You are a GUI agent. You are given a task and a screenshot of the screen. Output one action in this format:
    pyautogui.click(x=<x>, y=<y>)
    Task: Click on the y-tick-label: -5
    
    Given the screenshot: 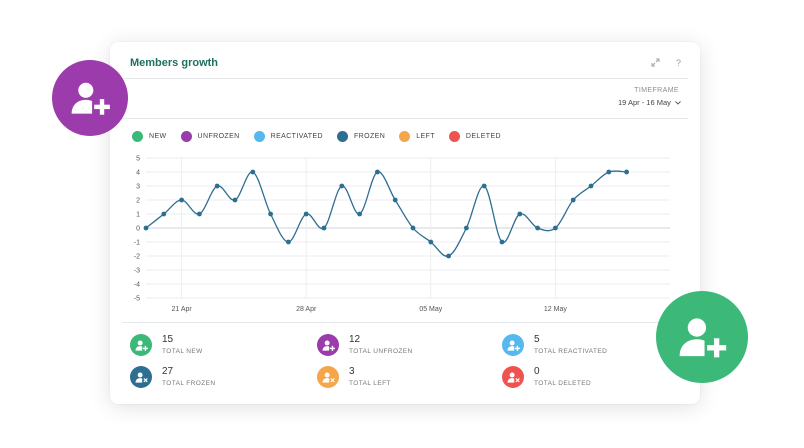 What is the action you would take?
    pyautogui.click(x=137, y=299)
    